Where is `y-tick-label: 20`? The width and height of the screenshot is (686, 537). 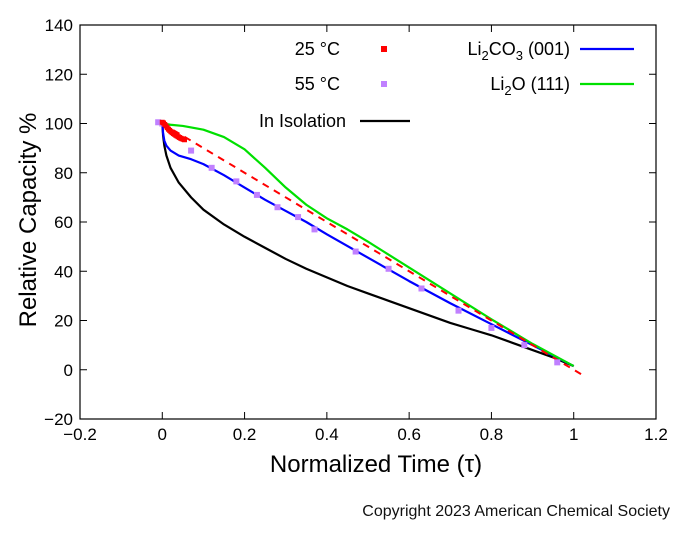 y-tick-label: 20 is located at coordinates (63, 321).